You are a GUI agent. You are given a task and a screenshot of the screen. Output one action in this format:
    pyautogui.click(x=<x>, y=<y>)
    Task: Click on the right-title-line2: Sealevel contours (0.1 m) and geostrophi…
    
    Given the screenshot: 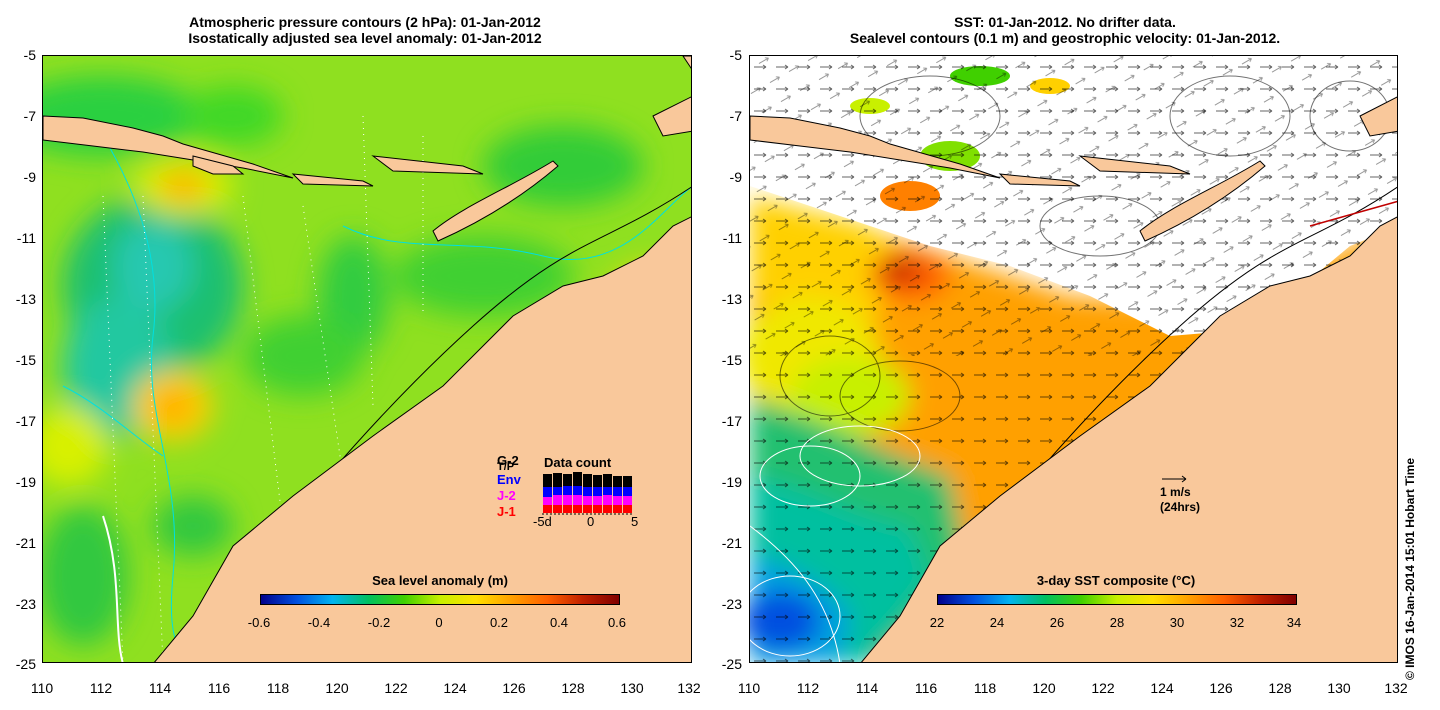 What is the action you would take?
    pyautogui.click(x=1065, y=38)
    